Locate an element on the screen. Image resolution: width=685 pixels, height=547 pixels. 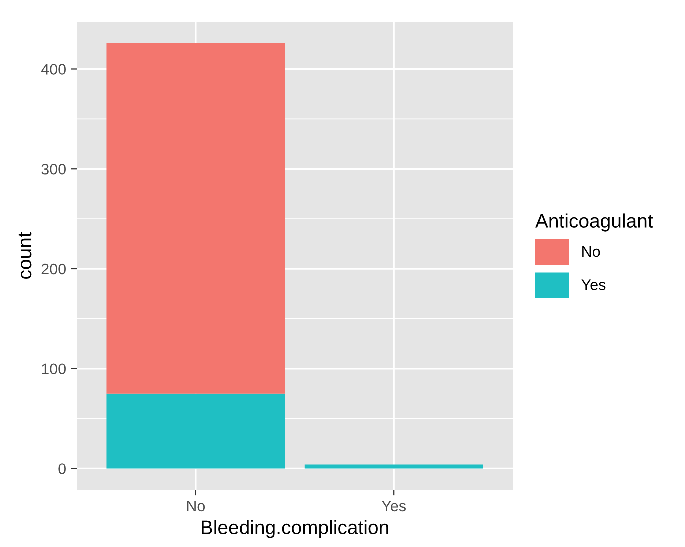
x-axis-title: Bleeding.complication is located at coordinates (295, 529).